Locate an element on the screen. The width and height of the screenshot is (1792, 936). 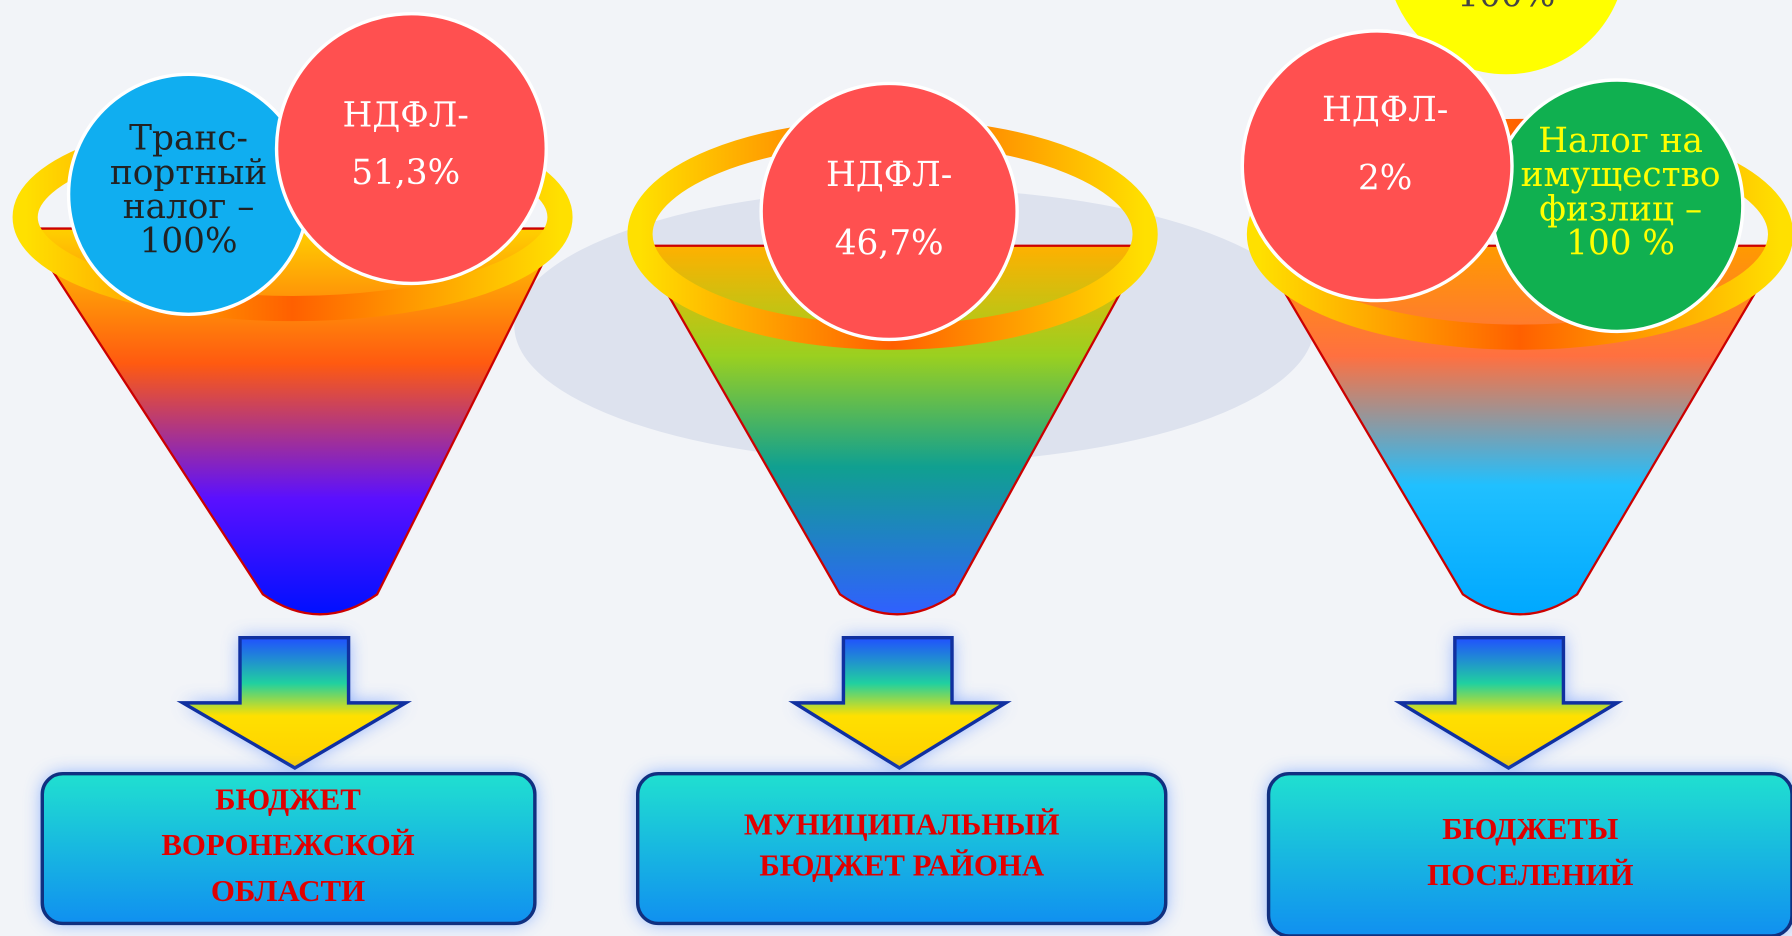
budget-label: ПОСЕЛЕНИЙ is located at coordinates (1530, 875).